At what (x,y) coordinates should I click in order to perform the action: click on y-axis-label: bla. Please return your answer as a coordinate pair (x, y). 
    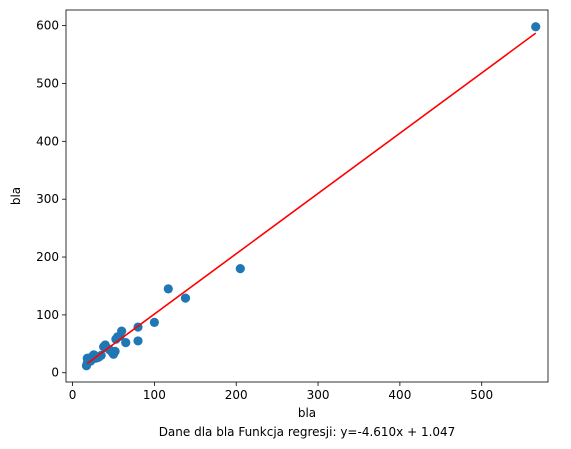
    Looking at the image, I should click on (16, 196).